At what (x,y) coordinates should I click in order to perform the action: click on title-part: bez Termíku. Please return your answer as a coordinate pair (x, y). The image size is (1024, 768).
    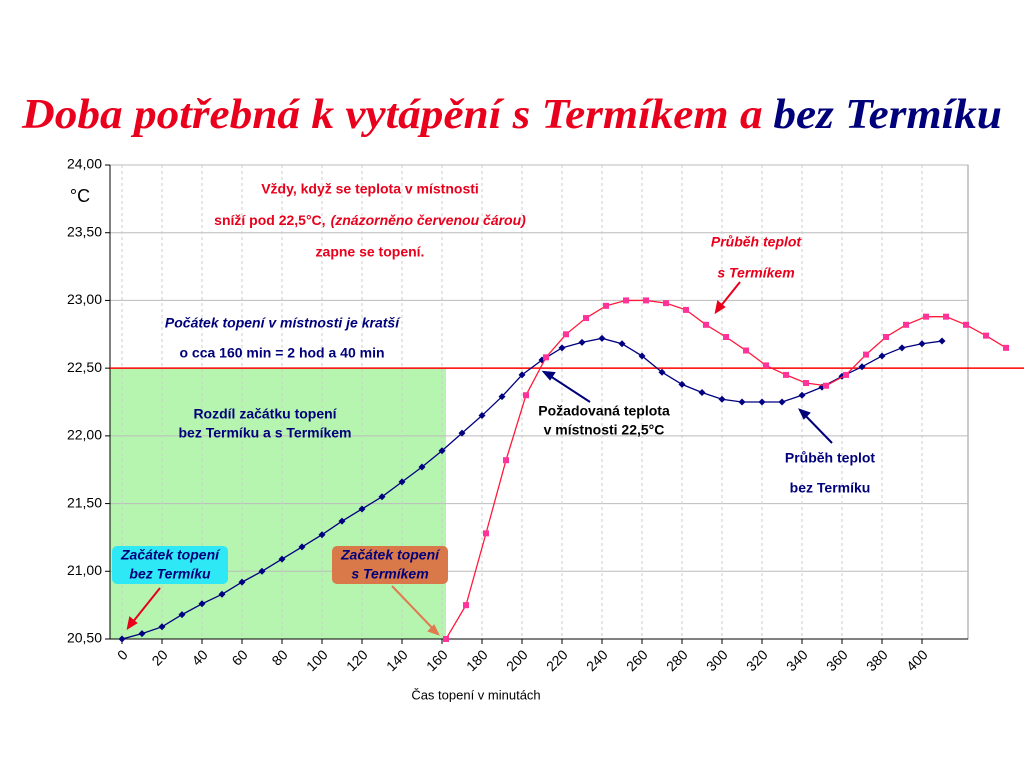
    Looking at the image, I should click on (887, 115).